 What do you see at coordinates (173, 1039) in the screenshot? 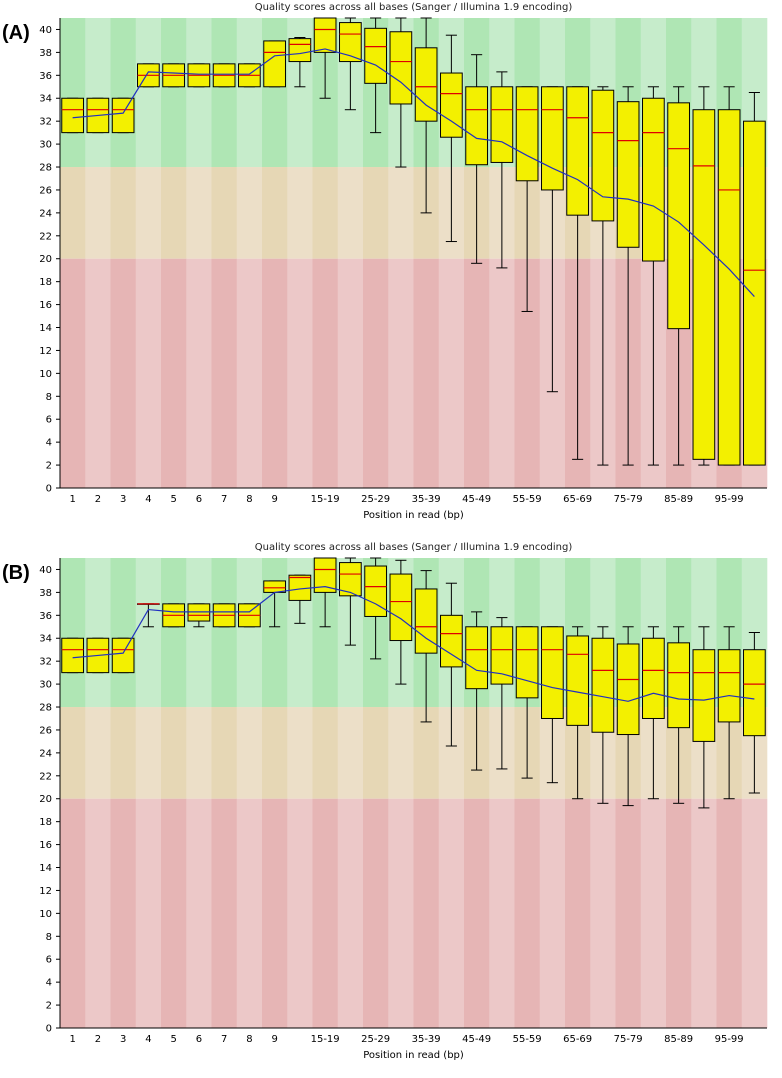
I see `x-tick-label: 5` at bounding box center [173, 1039].